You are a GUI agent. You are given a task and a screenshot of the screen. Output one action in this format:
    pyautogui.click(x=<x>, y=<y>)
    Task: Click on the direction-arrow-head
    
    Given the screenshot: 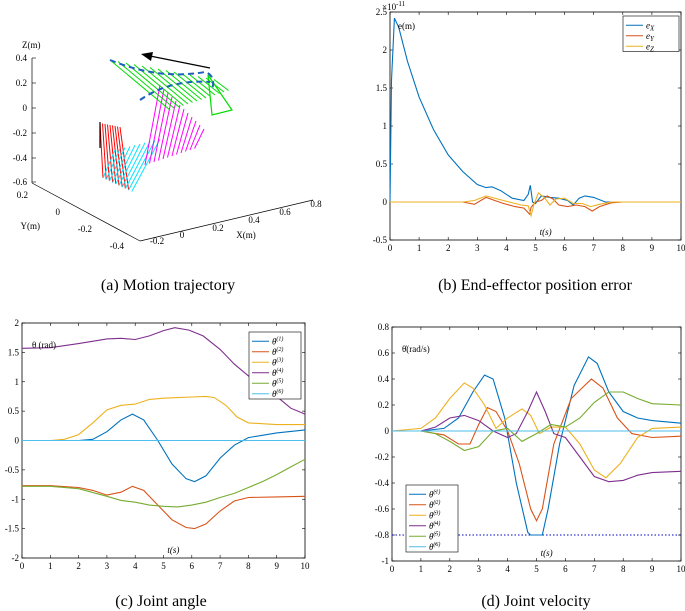 What is the action you would take?
    pyautogui.click(x=147, y=56)
    